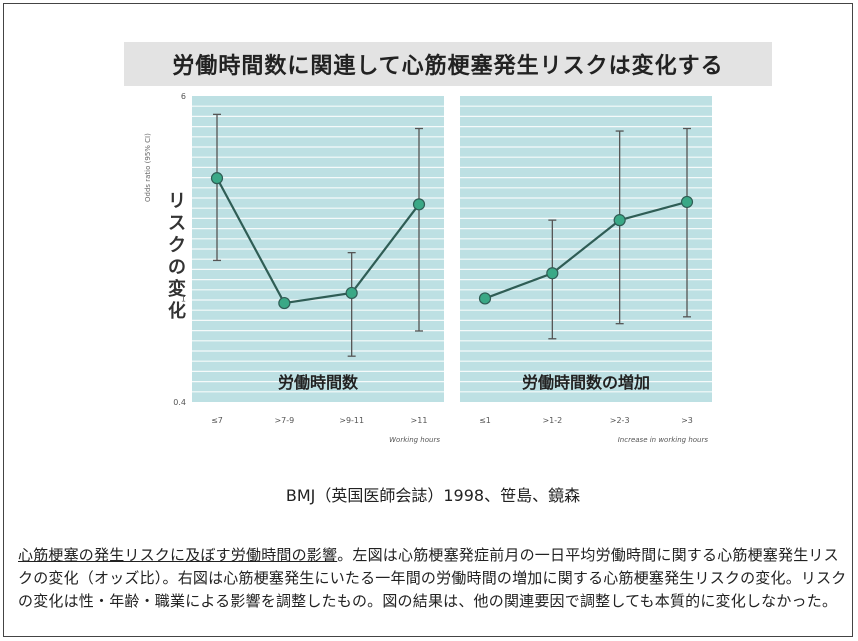 Image resolution: width=858 pixels, height=641 pixels. I want to click on y-tick-label: 6, so click(183, 96).